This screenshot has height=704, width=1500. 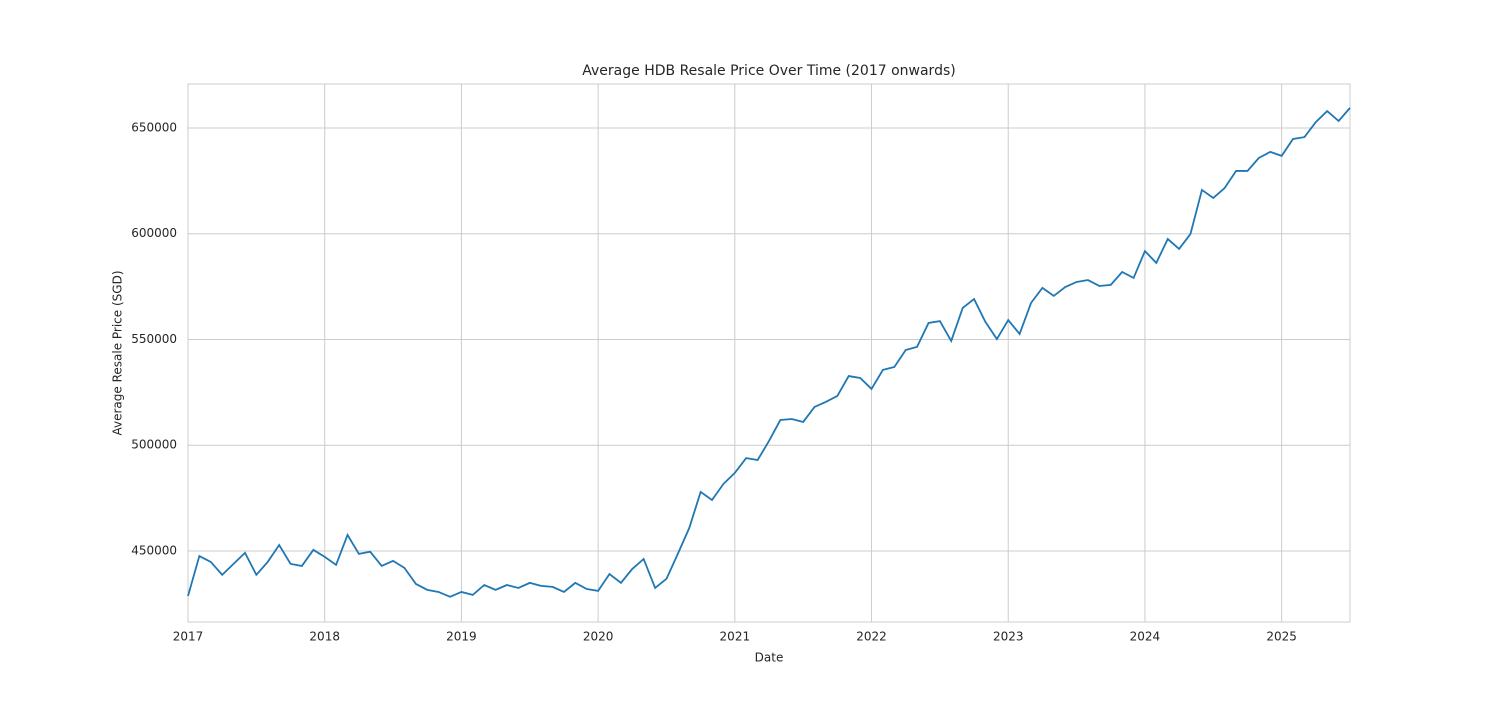 I want to click on y-tick-label: 600000, so click(x=154, y=233).